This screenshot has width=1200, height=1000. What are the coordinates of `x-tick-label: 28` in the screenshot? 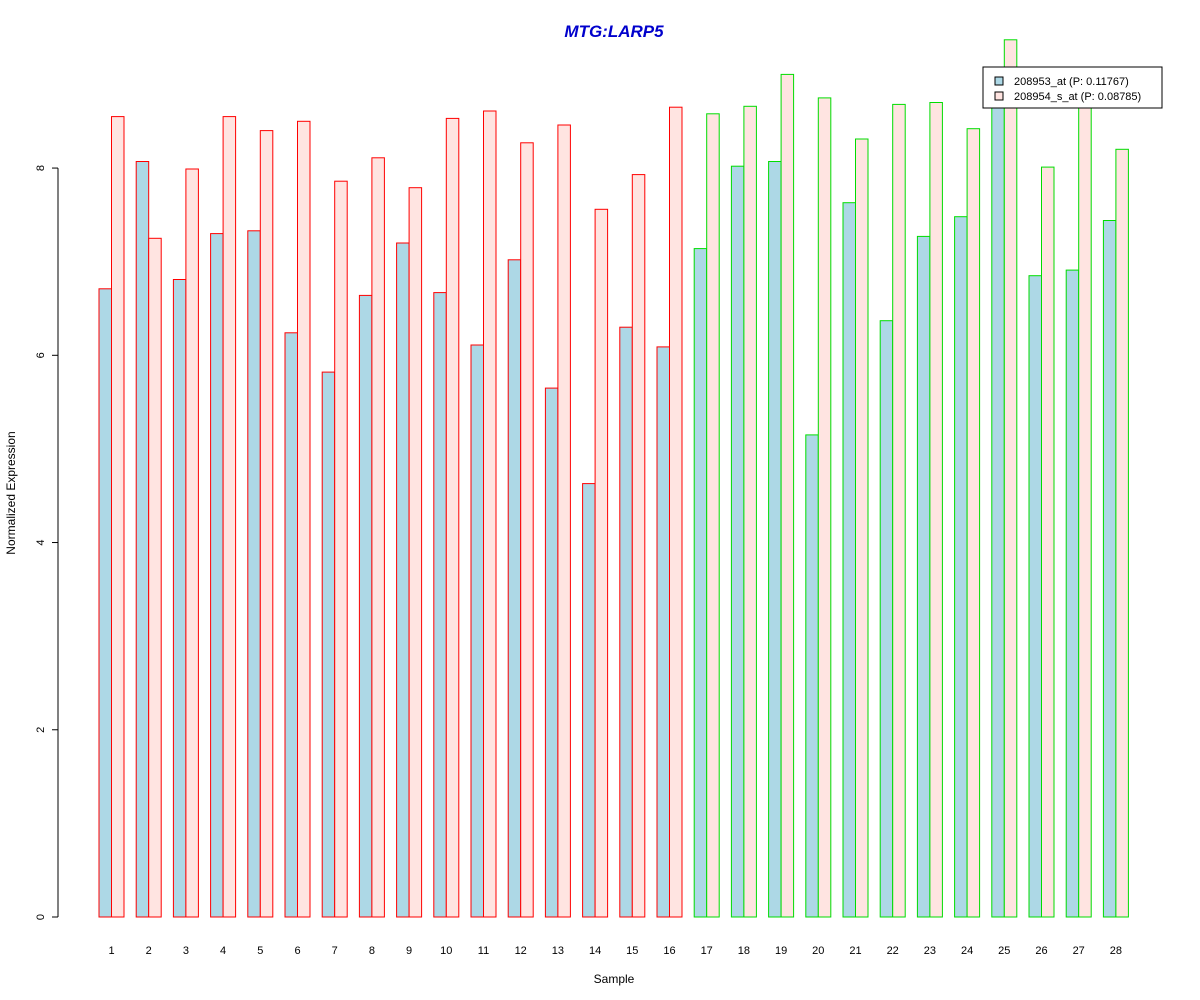 It's located at (1116, 951).